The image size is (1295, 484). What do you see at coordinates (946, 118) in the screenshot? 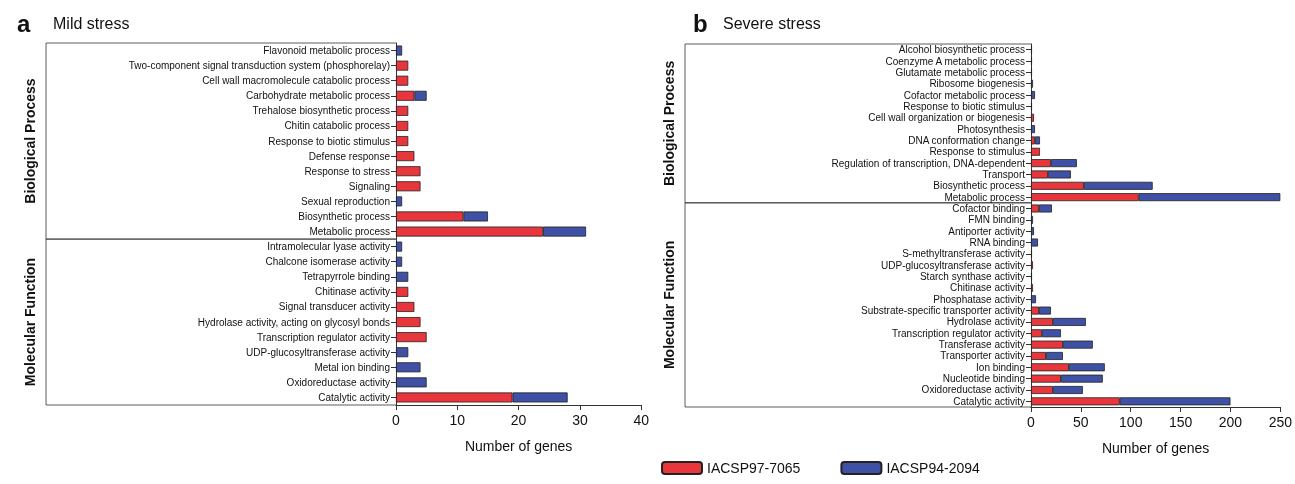
I see `y-tick-label: Cell wall organization or biogenesis` at bounding box center [946, 118].